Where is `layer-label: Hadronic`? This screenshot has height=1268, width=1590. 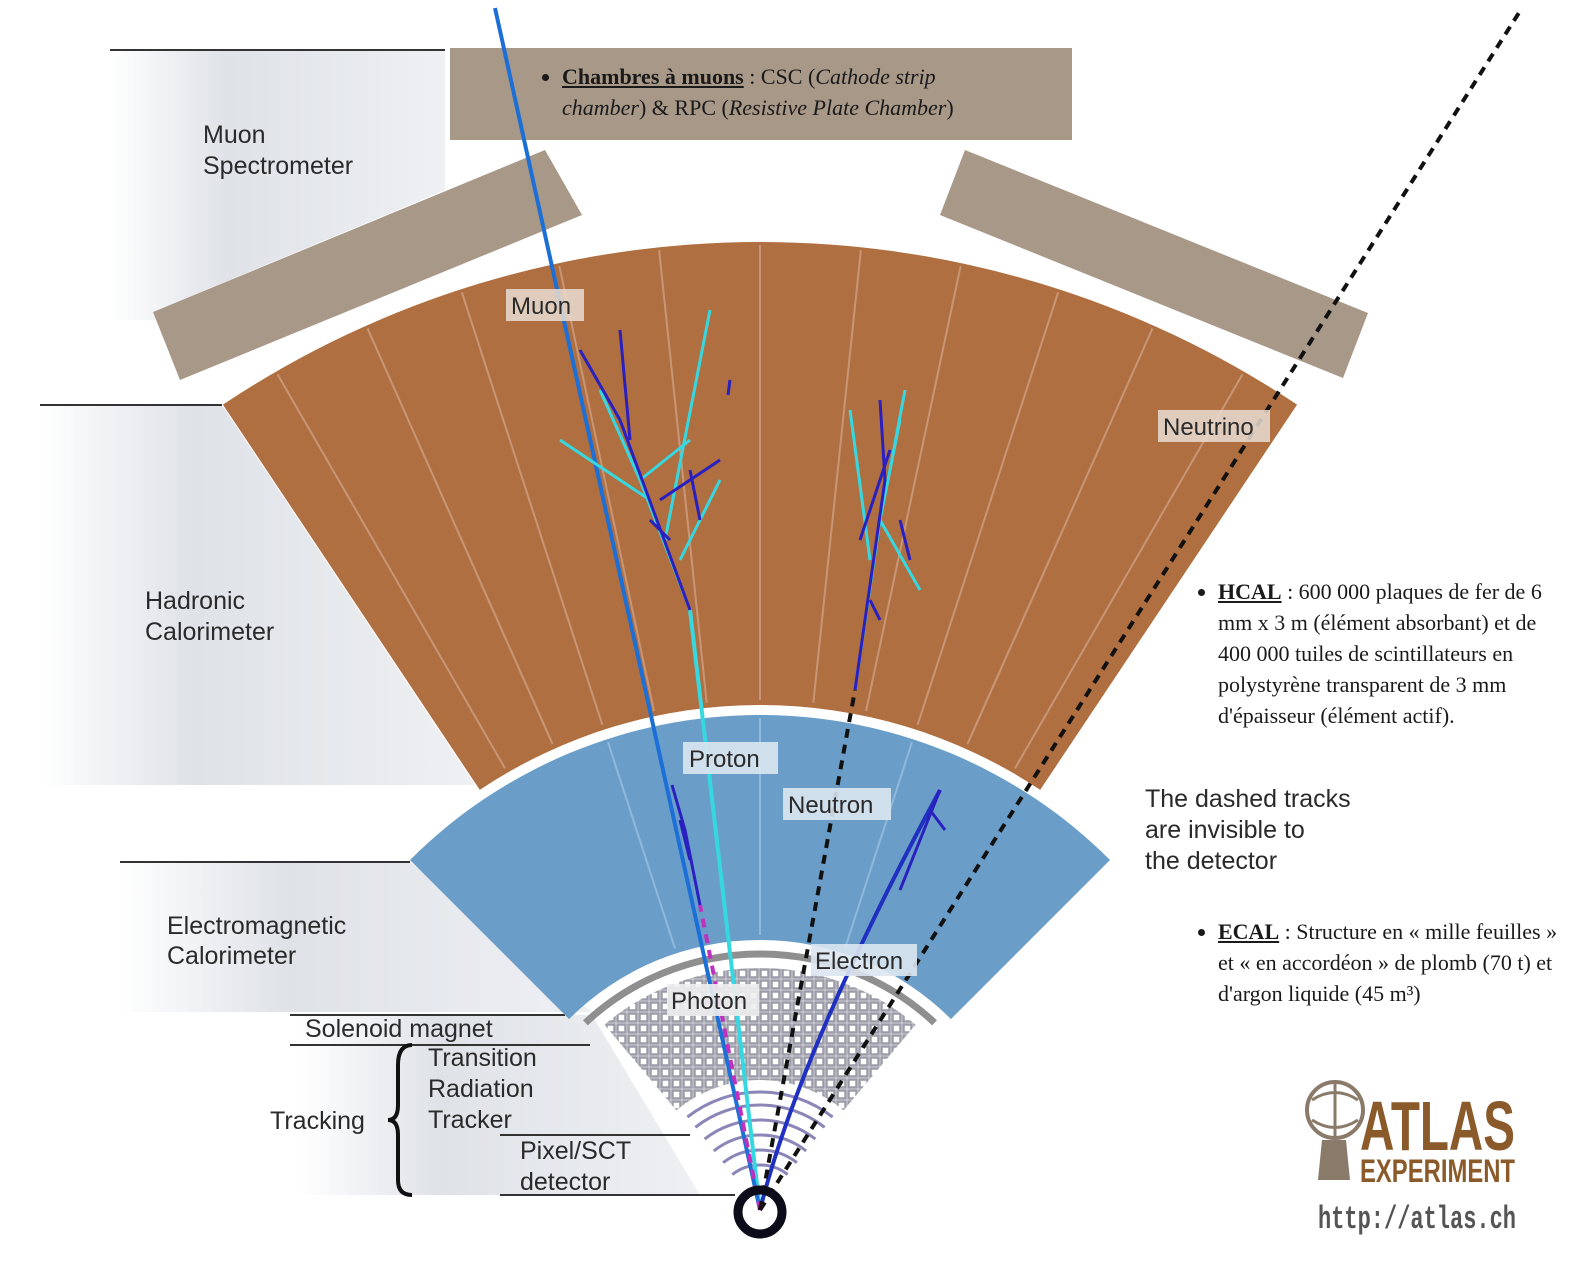 layer-label: Hadronic is located at coordinates (195, 601).